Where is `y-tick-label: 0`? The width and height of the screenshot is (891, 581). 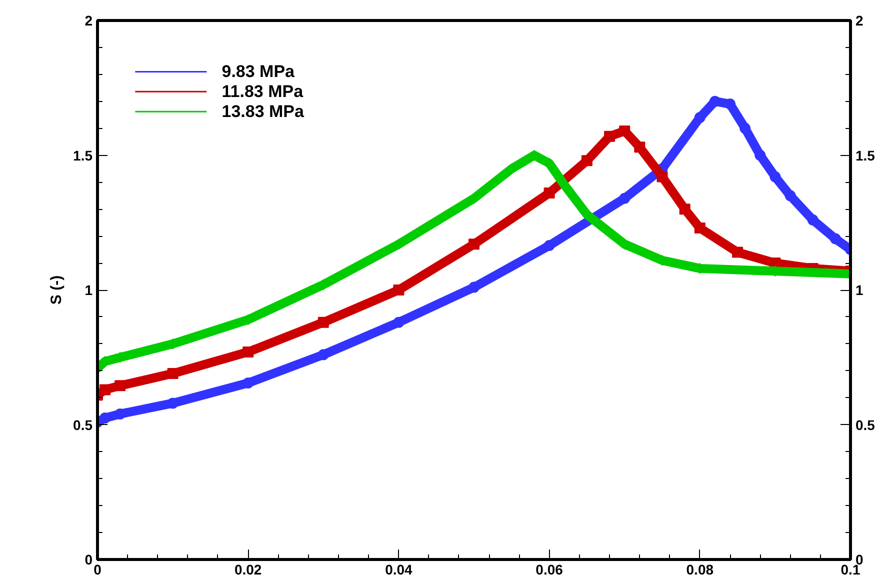
y-tick-label: 0 is located at coordinates (88, 560).